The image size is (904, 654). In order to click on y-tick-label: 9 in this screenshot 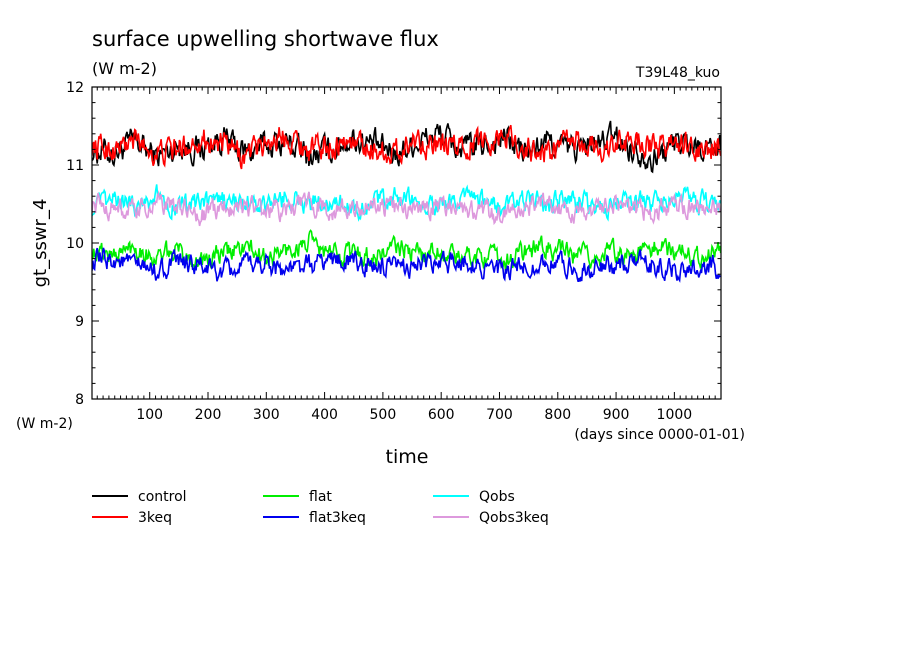, I will do `click(79, 322)`.